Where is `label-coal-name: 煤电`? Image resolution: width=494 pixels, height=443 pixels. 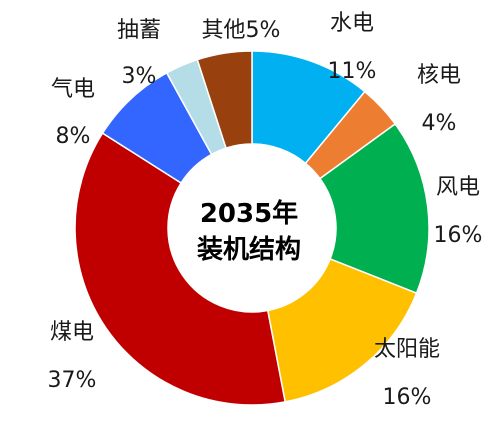 label-coal-name: 煤电 is located at coordinates (72, 332).